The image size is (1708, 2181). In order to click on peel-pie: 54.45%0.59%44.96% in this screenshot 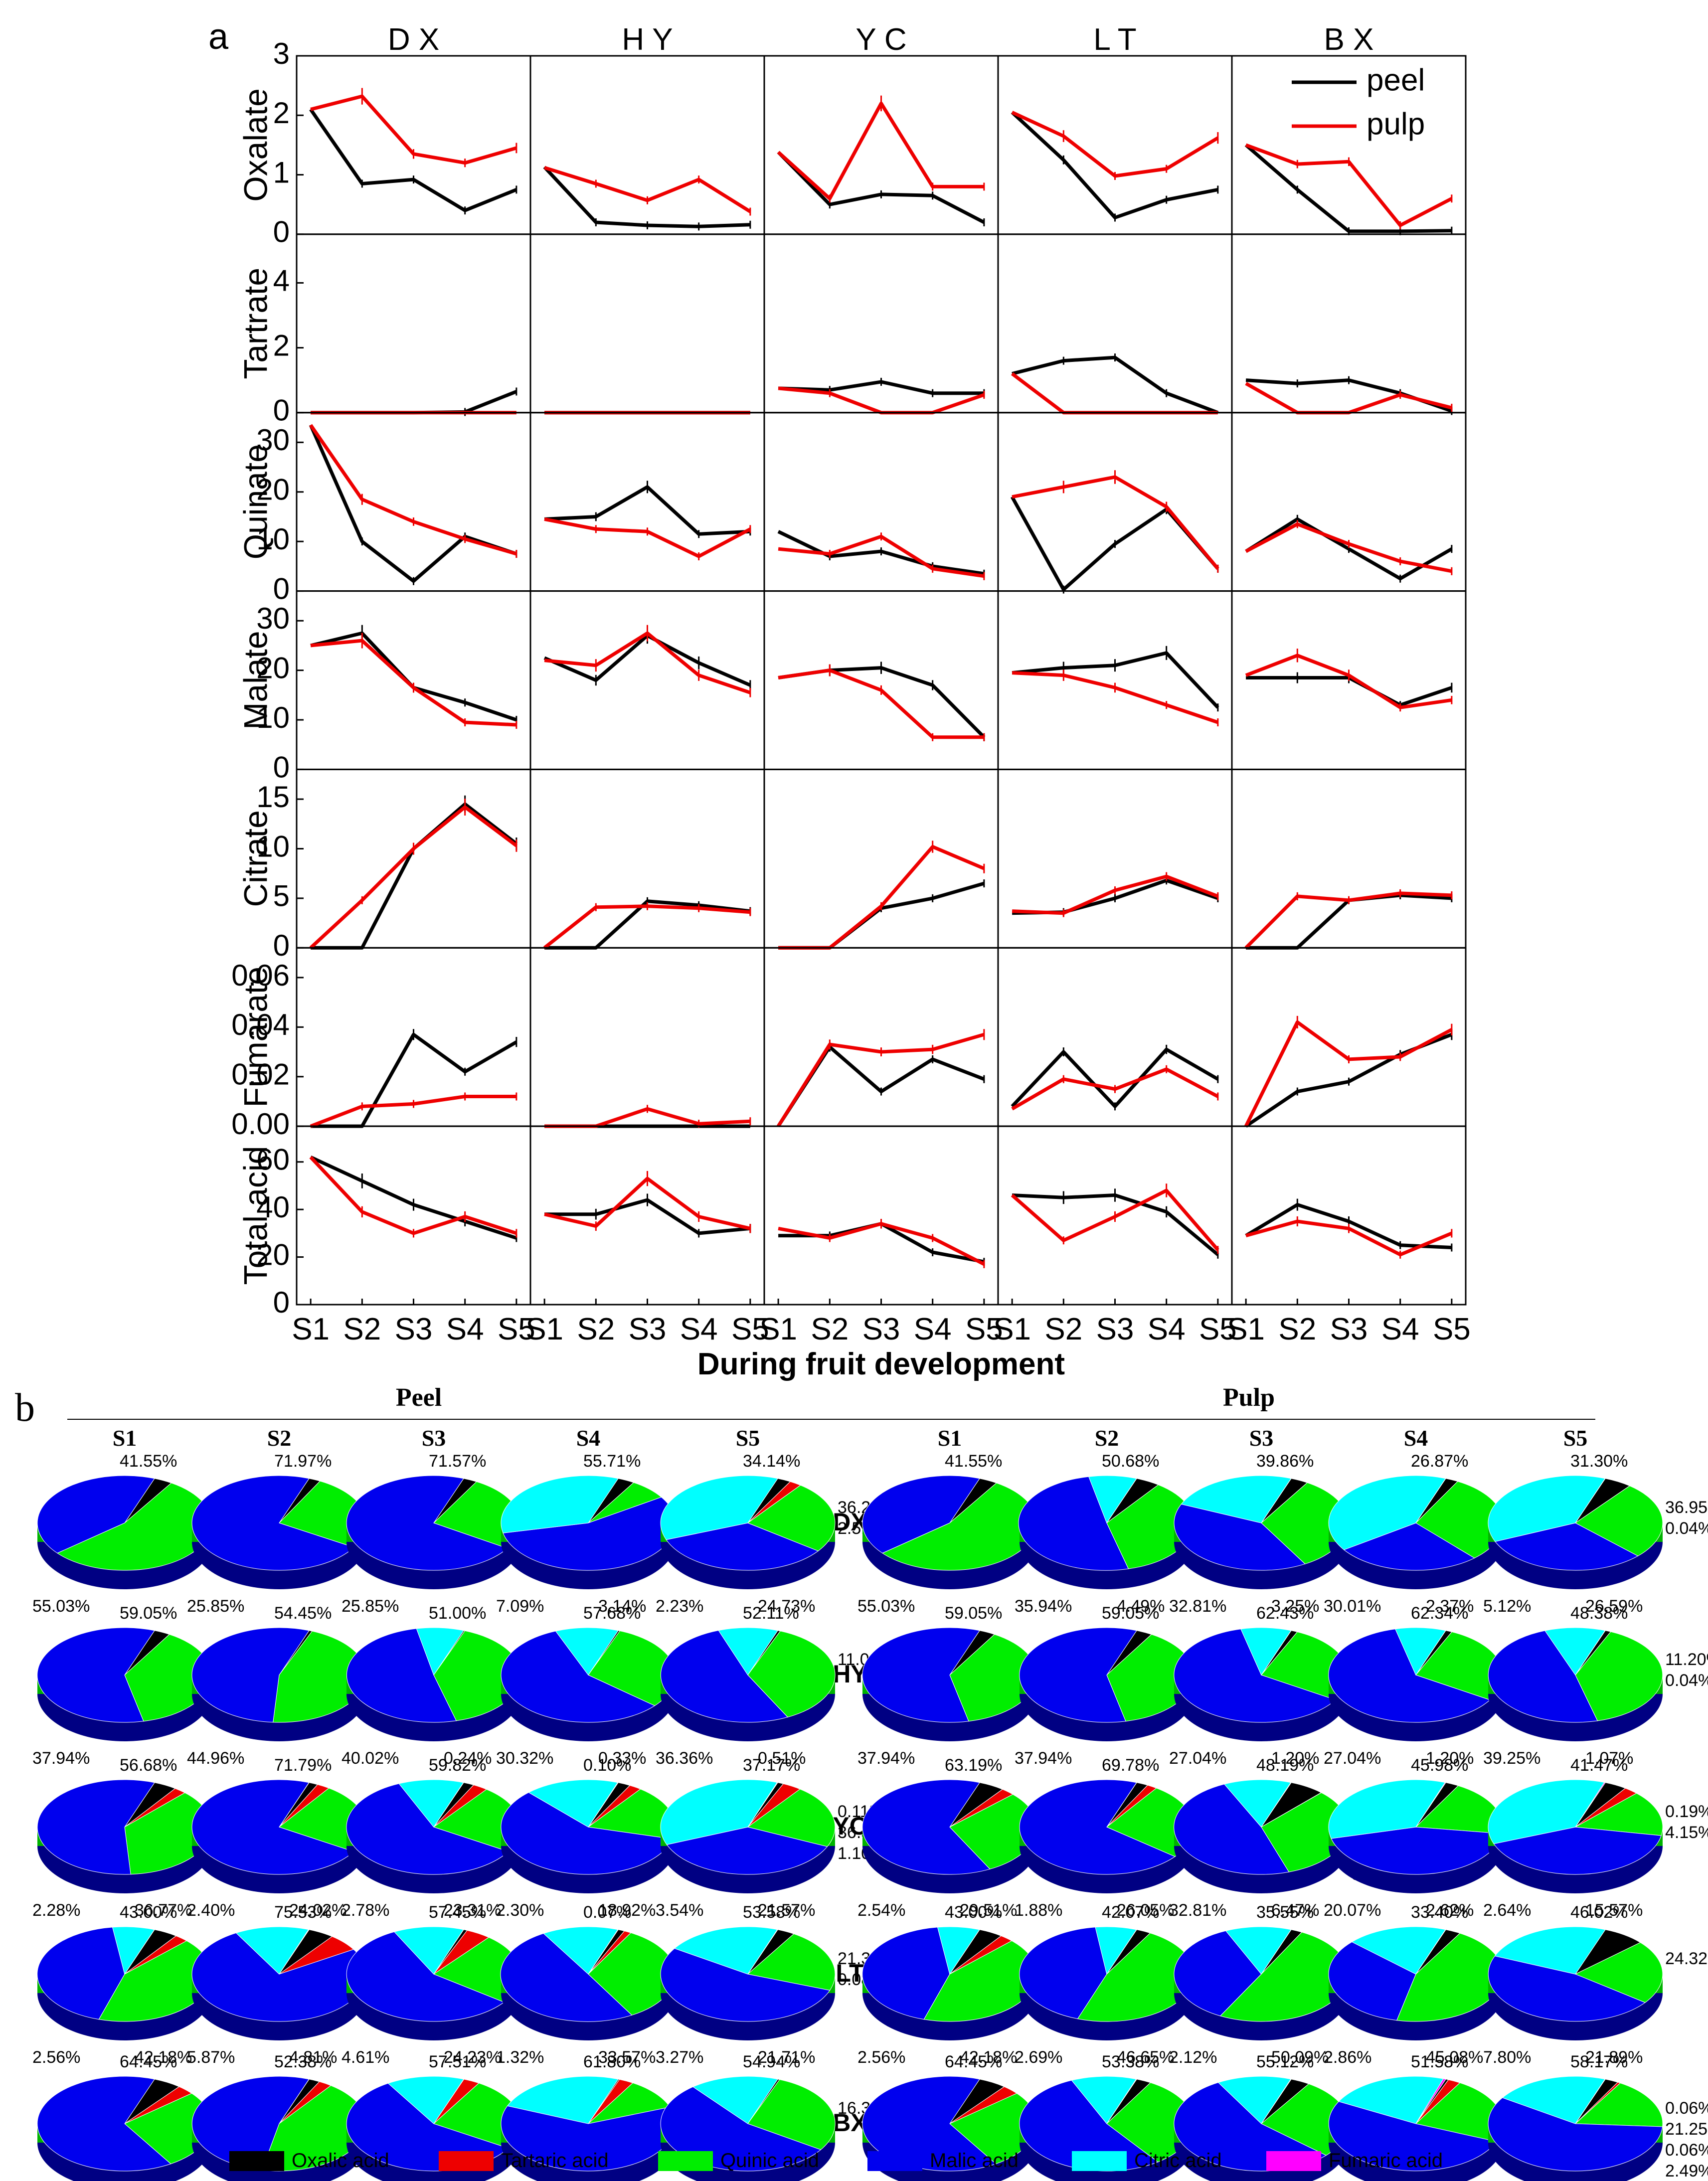, I will do `click(302, 1686)`.